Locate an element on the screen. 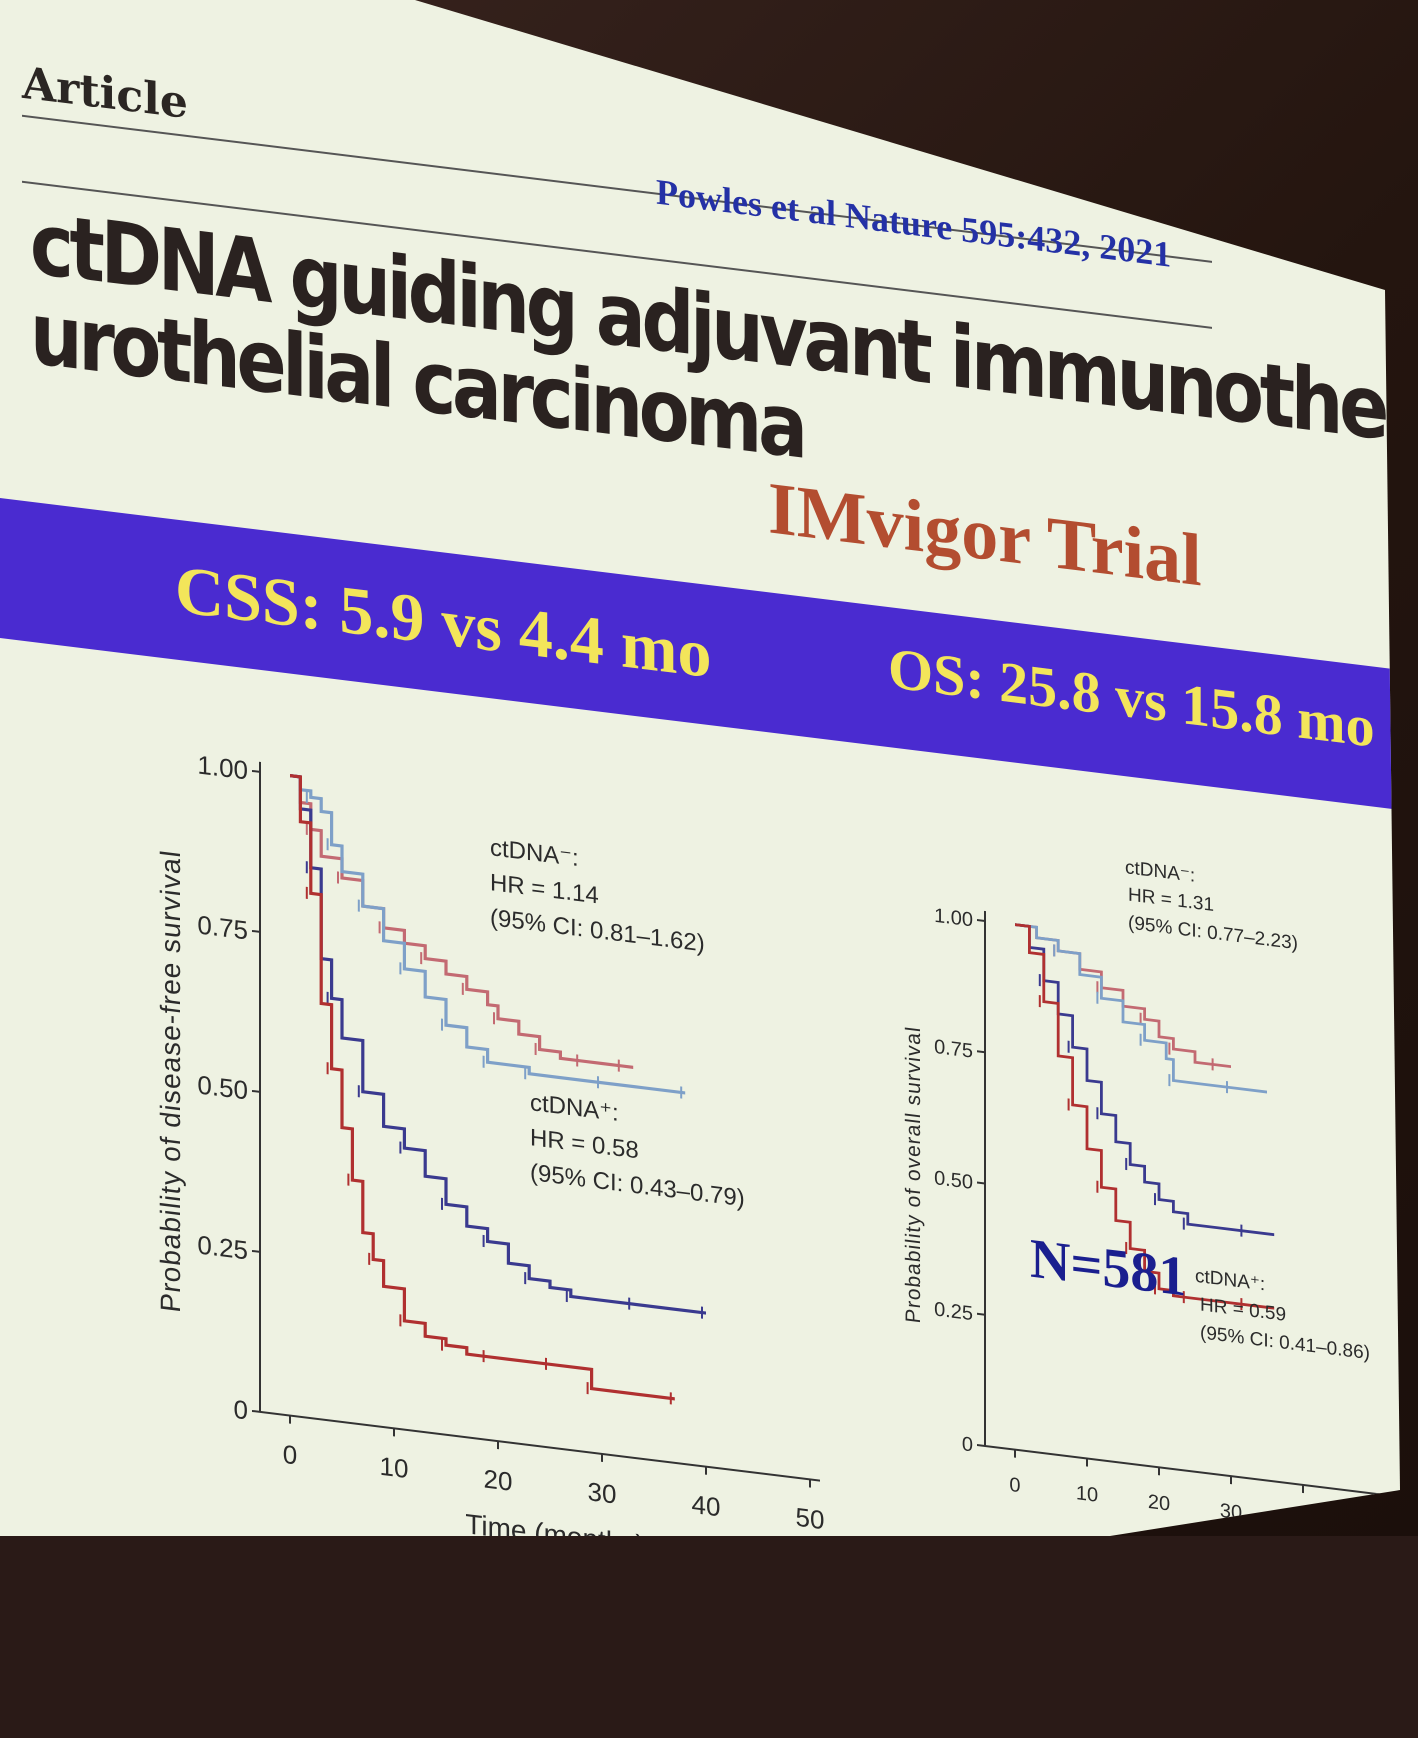 This screenshot has width=1418, height=1738. dfs-y-tick-label: 0.50 is located at coordinates (222, 1087).